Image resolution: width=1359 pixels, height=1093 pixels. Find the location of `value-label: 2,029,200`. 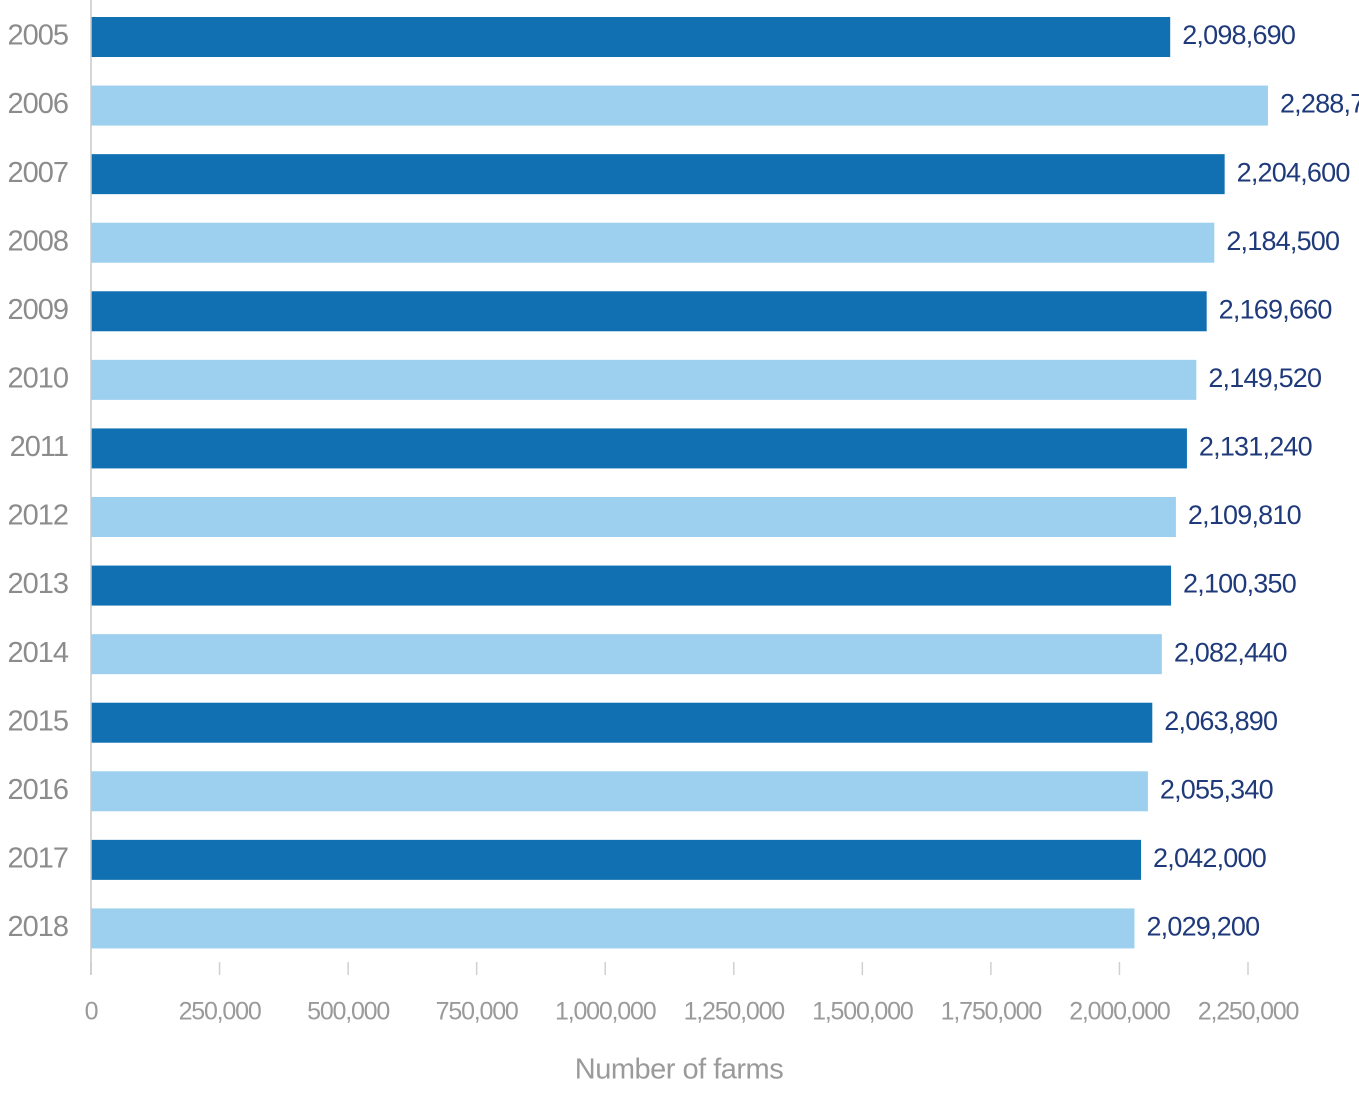

value-label: 2,029,200 is located at coordinates (1202, 927).